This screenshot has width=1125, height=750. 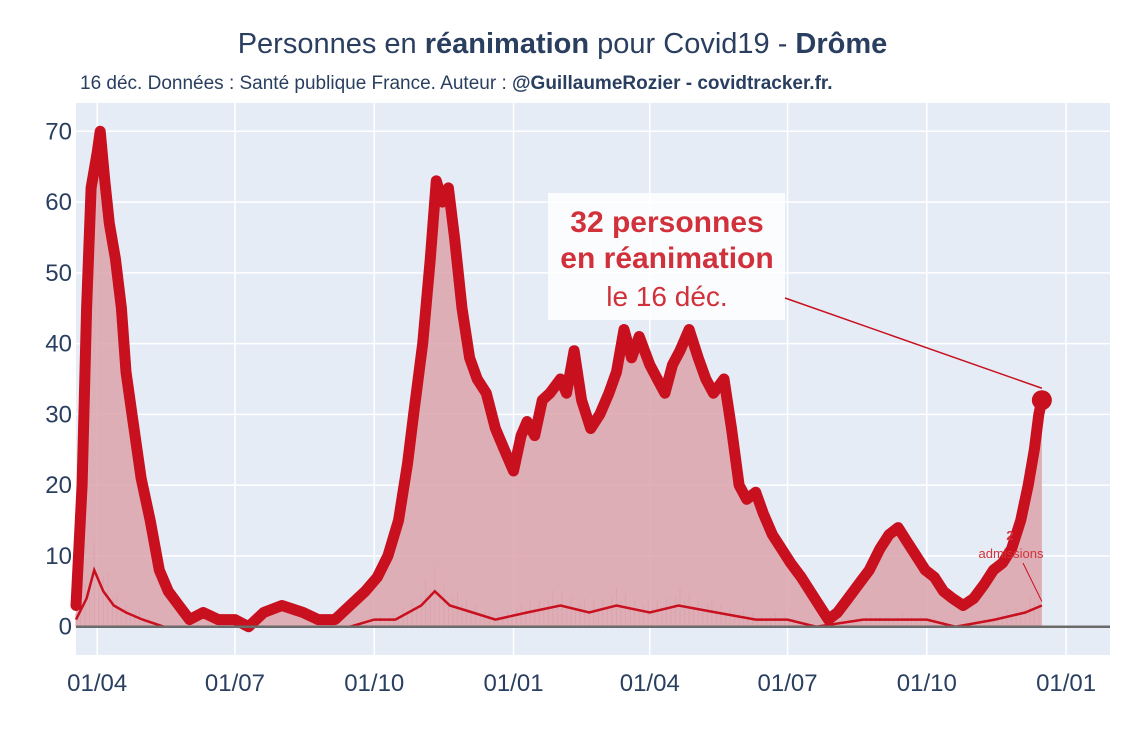 I want to click on y-tick-label: 30, so click(x=58, y=414).